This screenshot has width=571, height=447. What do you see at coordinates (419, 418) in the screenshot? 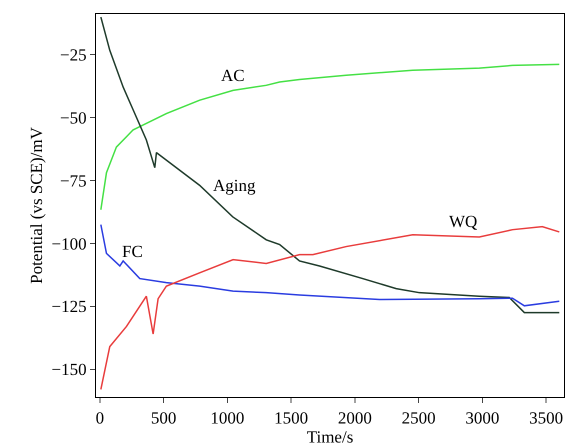
I see `x-tick-label: 2500` at bounding box center [419, 418].